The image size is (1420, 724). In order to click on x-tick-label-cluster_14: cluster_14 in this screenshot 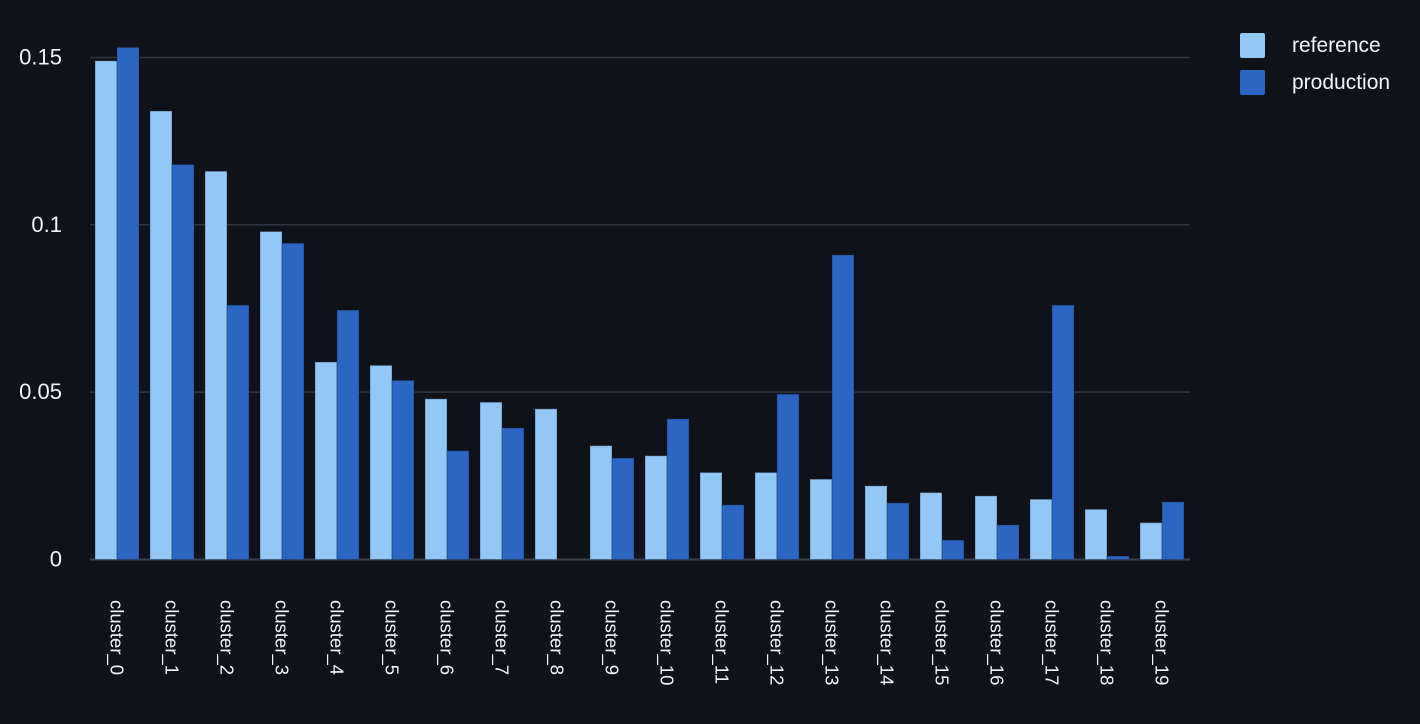, I will do `click(887, 642)`.